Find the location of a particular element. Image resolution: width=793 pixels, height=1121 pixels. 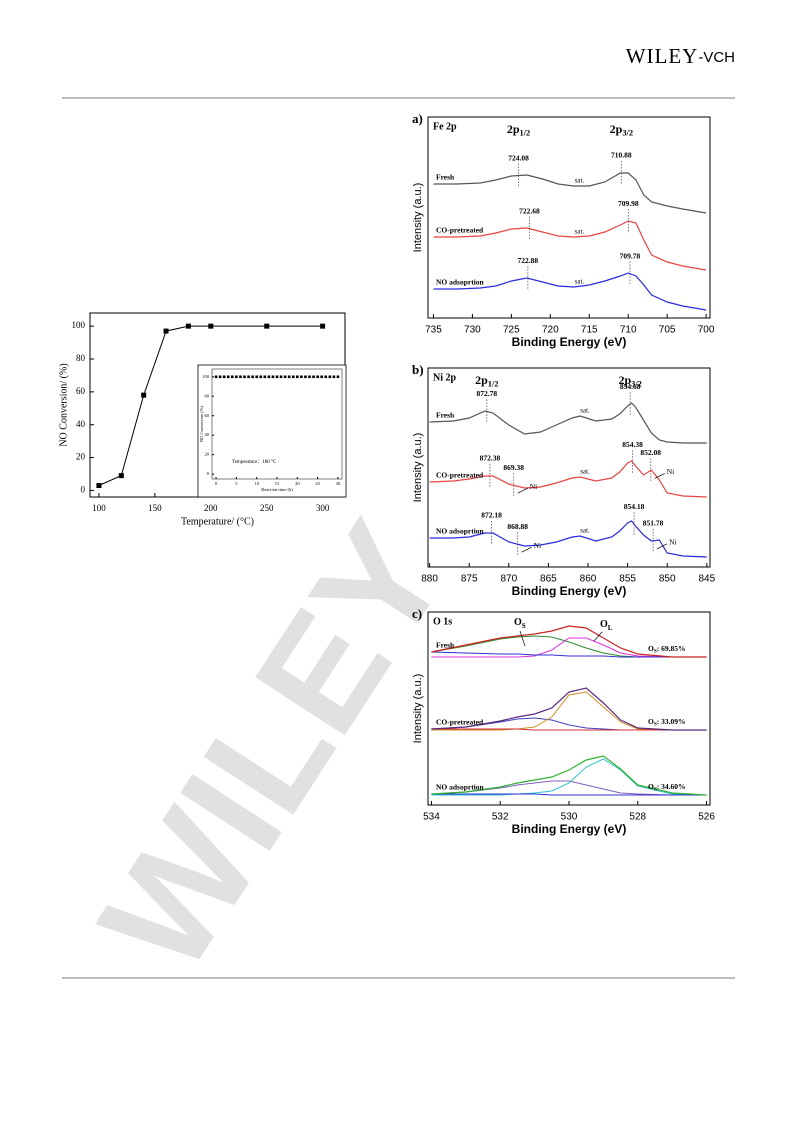

ratio-label-rest: : 33.09% is located at coordinates (671, 721).